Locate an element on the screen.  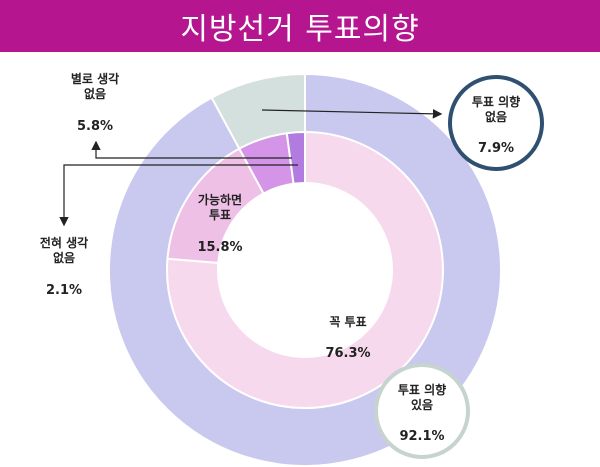
label-outer-no-line2: 없음 is located at coordinates (496, 116).